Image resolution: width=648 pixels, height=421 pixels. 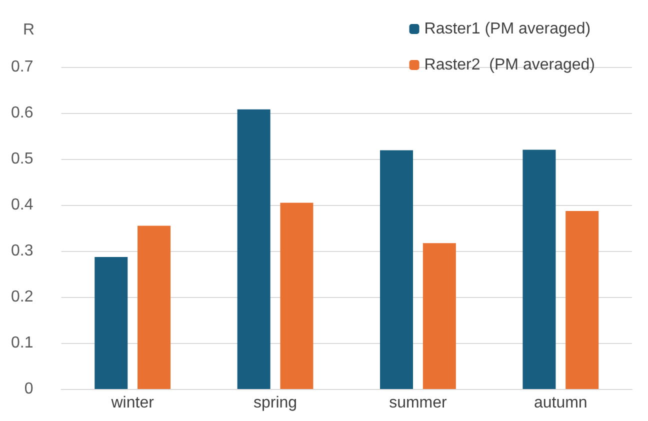 I want to click on y-tick-label: 0.4, so click(x=22, y=205).